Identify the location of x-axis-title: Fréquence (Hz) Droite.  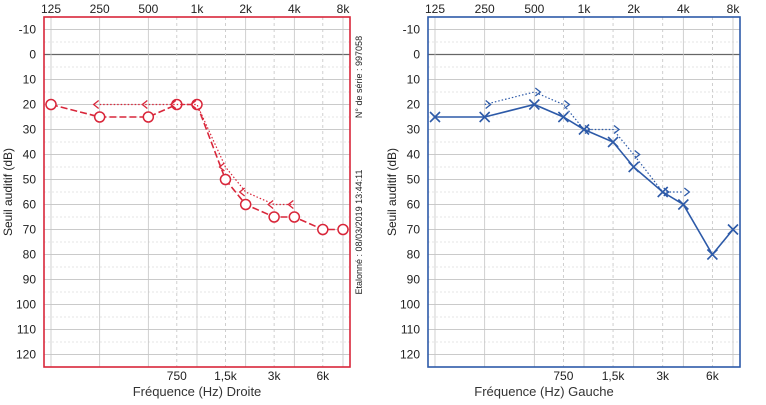
(197, 391).